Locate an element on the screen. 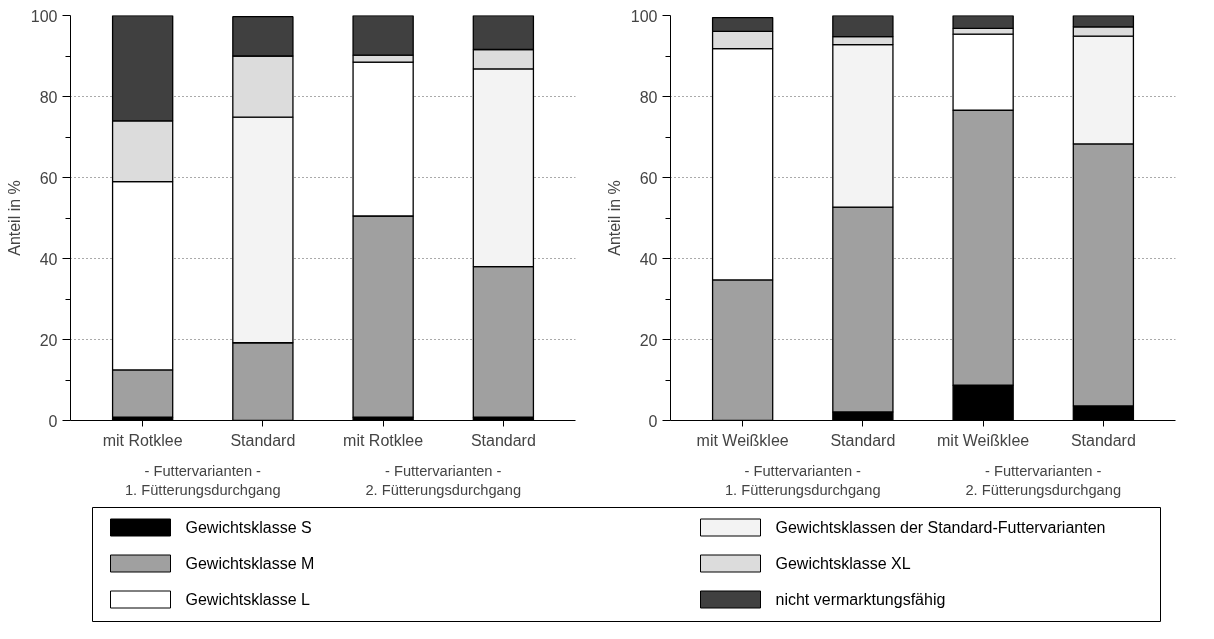 The width and height of the screenshot is (1214, 639). legend-label: Gewichtsklasse L is located at coordinates (248, 599).